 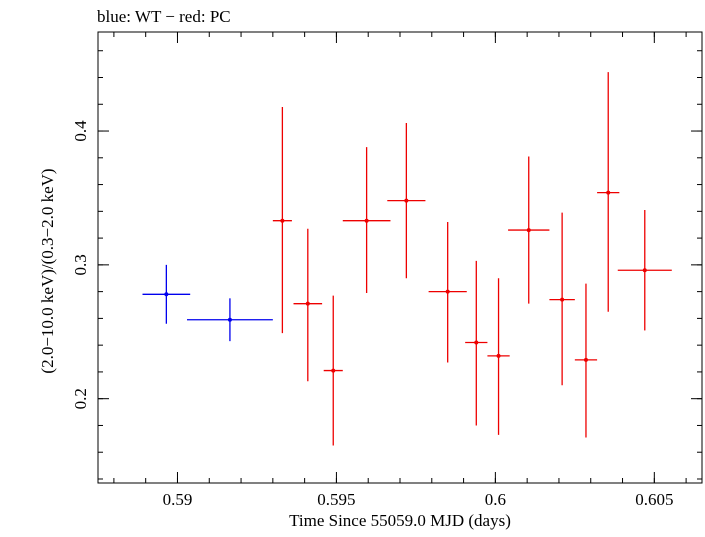 What do you see at coordinates (336, 499) in the screenshot?
I see `x-tick-label: 0.595` at bounding box center [336, 499].